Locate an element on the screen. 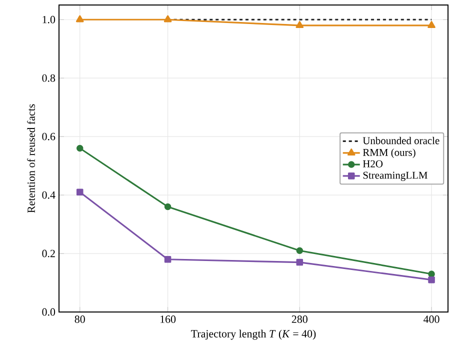 Image resolution: width=458 pixels, height=364 pixels. x-tick-label: 80 is located at coordinates (79, 319).